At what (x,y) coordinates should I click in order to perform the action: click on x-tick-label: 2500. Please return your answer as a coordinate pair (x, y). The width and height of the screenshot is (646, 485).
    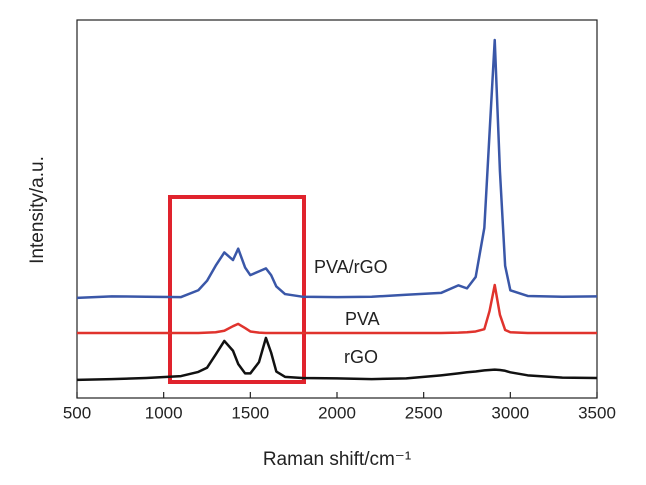
    Looking at the image, I should click on (424, 412).